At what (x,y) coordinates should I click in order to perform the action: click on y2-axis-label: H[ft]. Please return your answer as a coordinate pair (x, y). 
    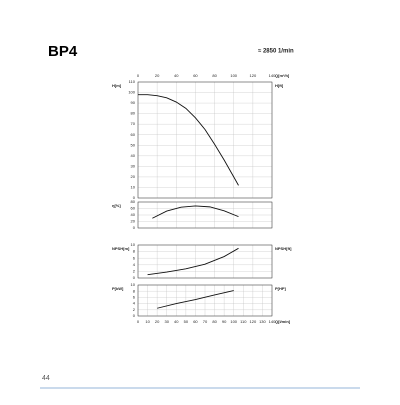
    Looking at the image, I should click on (279, 85).